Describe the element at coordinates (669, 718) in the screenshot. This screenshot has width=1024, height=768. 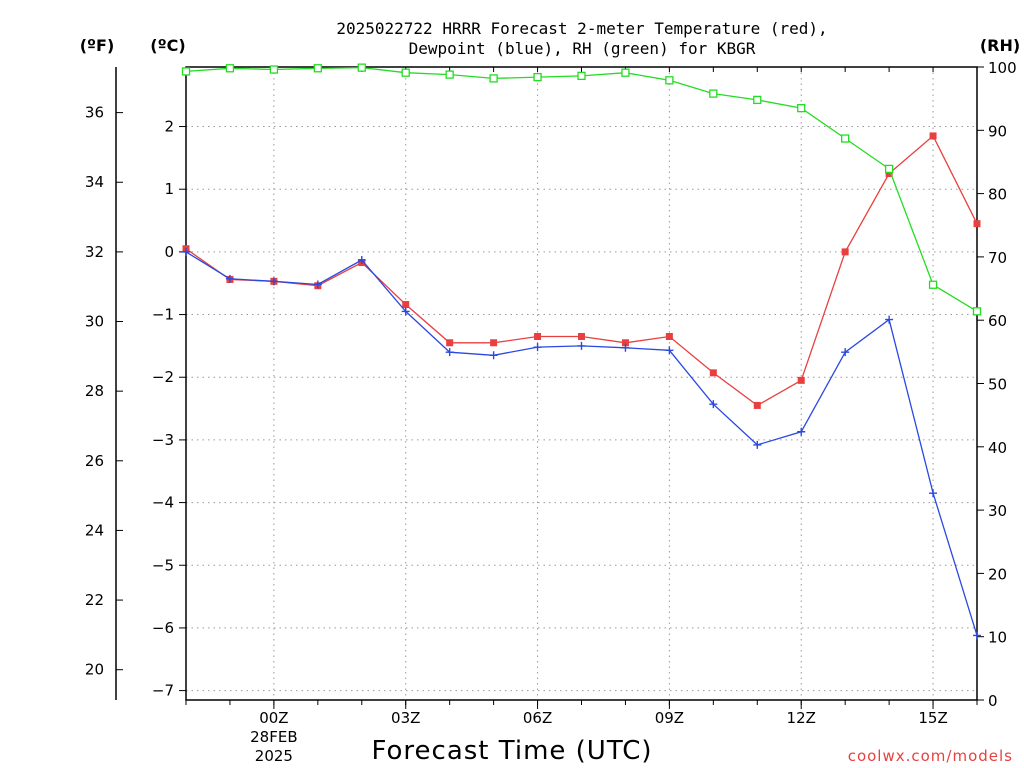
I see `x-tick-label: 09Z` at that location.